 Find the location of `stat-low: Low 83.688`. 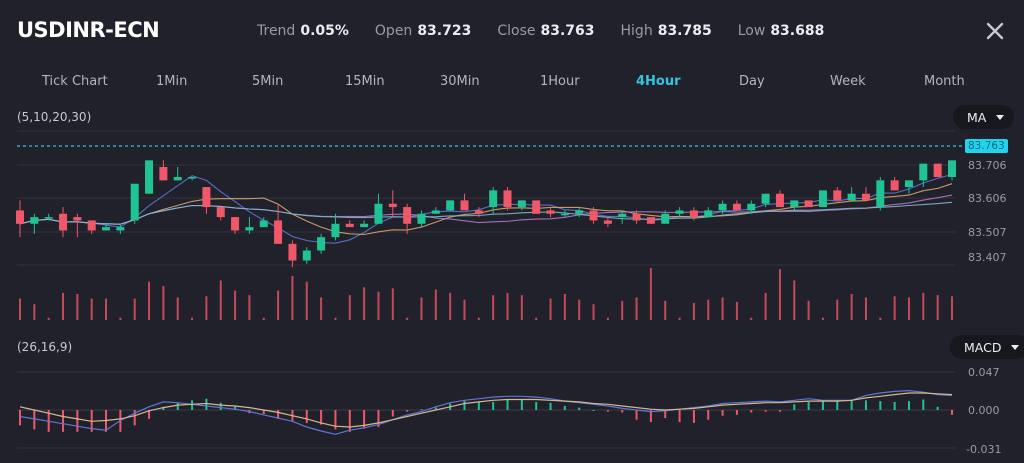

stat-low: Low 83.688 is located at coordinates (781, 31).